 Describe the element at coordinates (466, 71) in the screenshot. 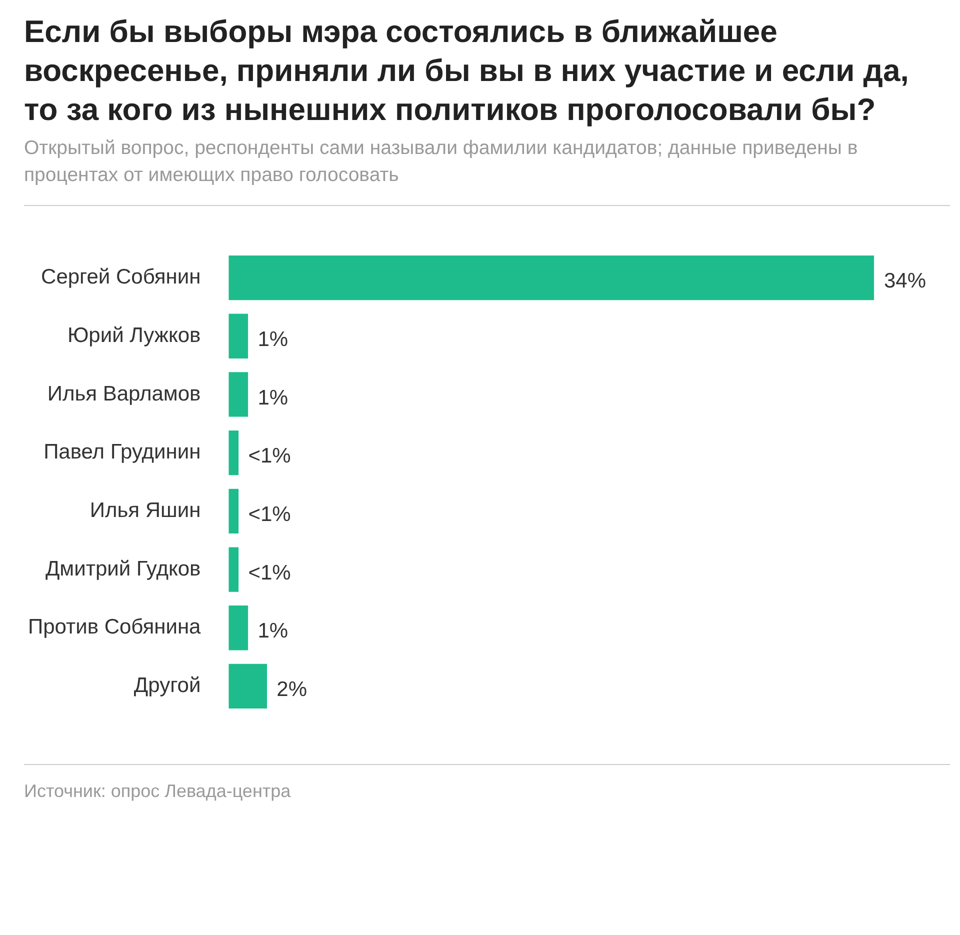

I see `chart-title: Если бы выборы мэра состоялись в ближайшее воскресенье, приняли ли бы вы в них участие и если да, то за кого из нынешних политиков проголосовали бы?` at that location.